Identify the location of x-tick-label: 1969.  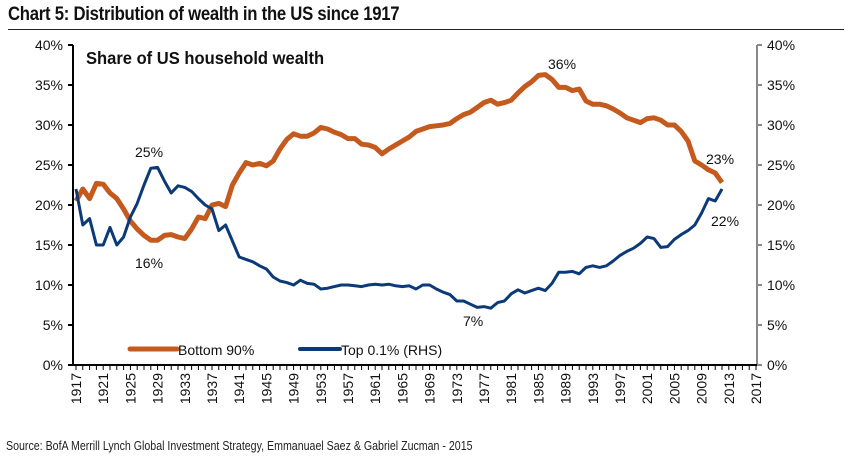
(430, 388).